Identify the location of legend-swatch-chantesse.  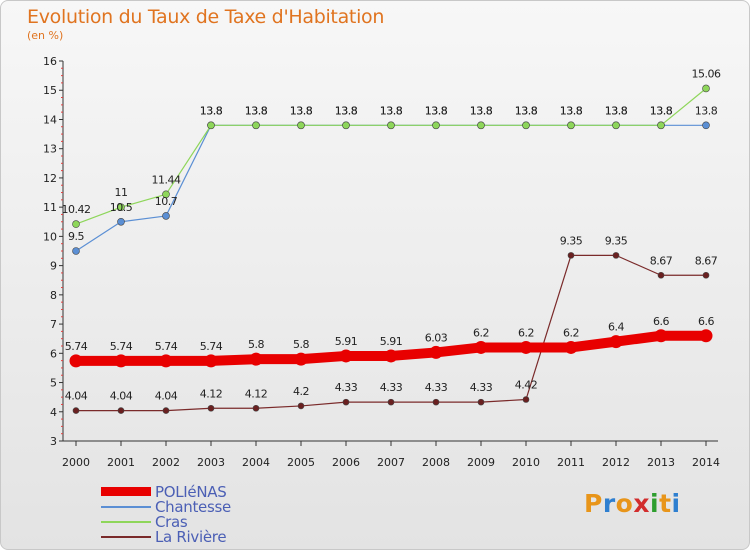
(126, 507).